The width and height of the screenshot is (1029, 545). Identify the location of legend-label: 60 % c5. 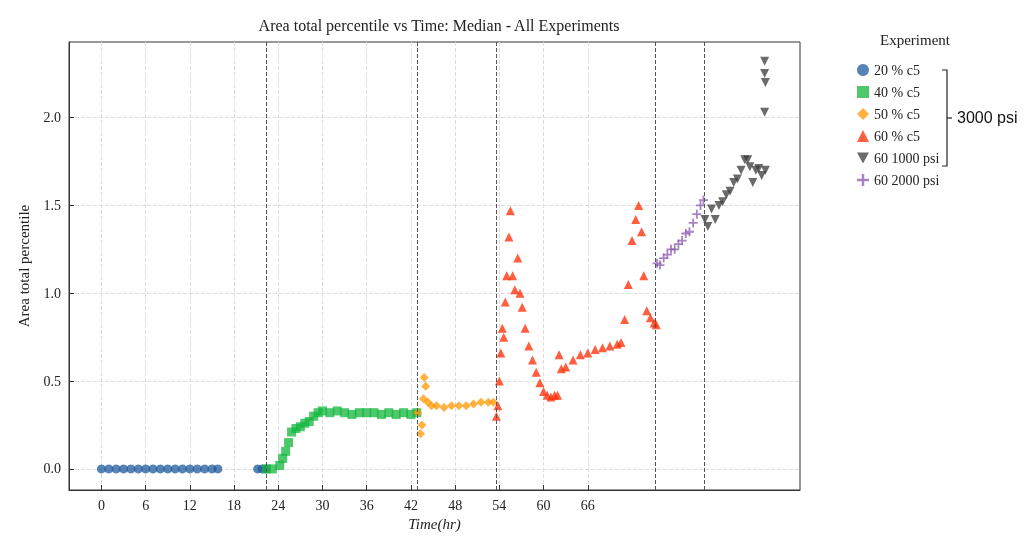
(897, 136).